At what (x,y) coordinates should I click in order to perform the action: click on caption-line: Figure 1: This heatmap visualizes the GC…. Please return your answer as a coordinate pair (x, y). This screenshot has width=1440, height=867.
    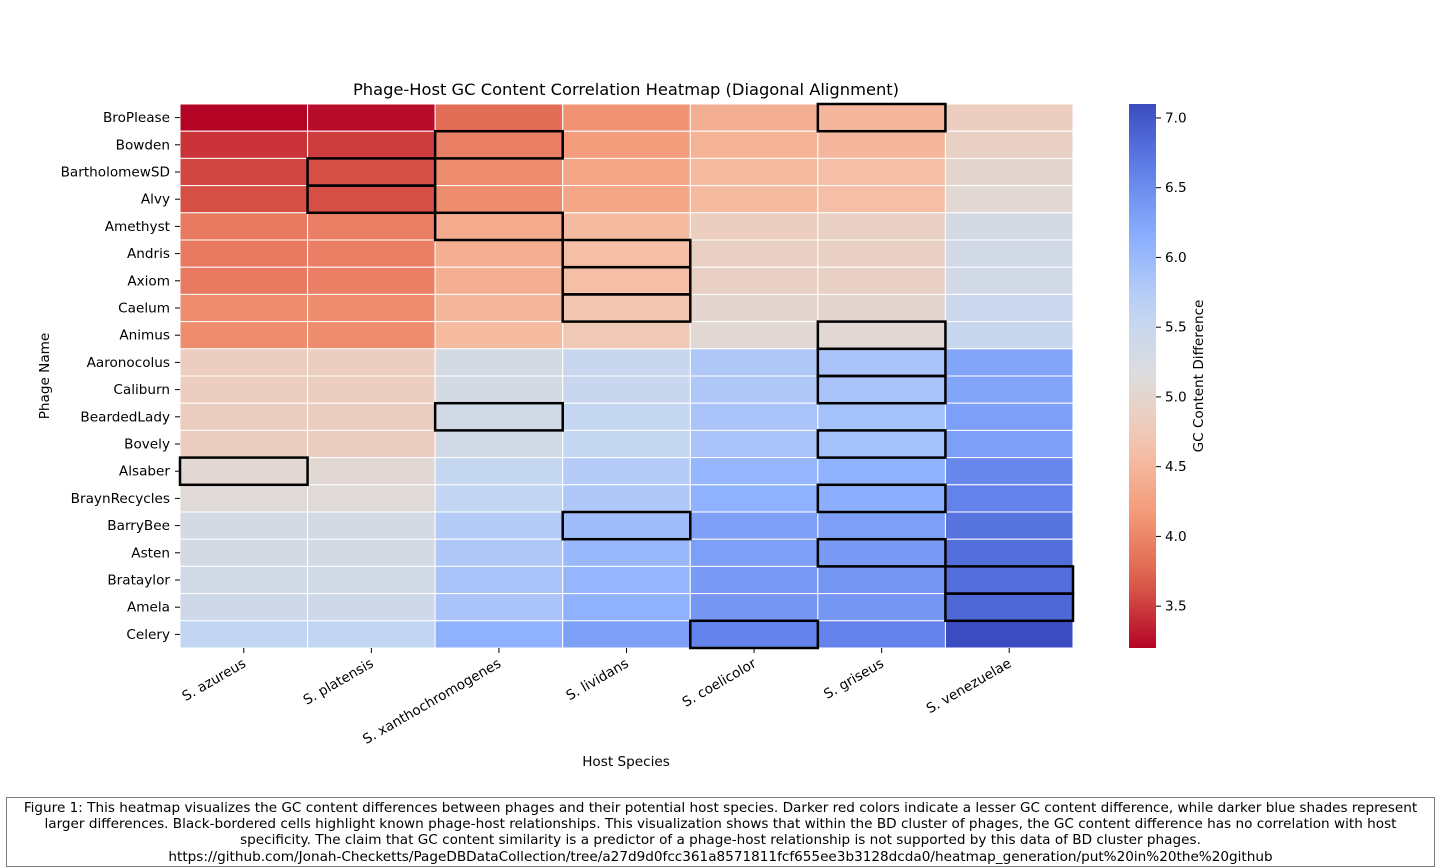
    Looking at the image, I should click on (720, 808).